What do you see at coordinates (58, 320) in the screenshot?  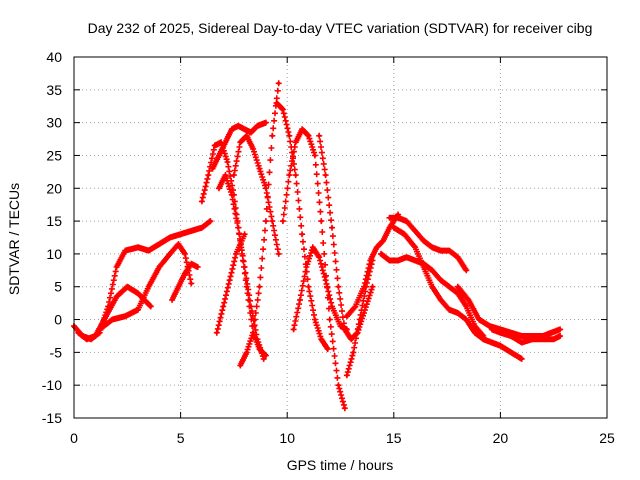 I see `y-tick-label: 0` at bounding box center [58, 320].